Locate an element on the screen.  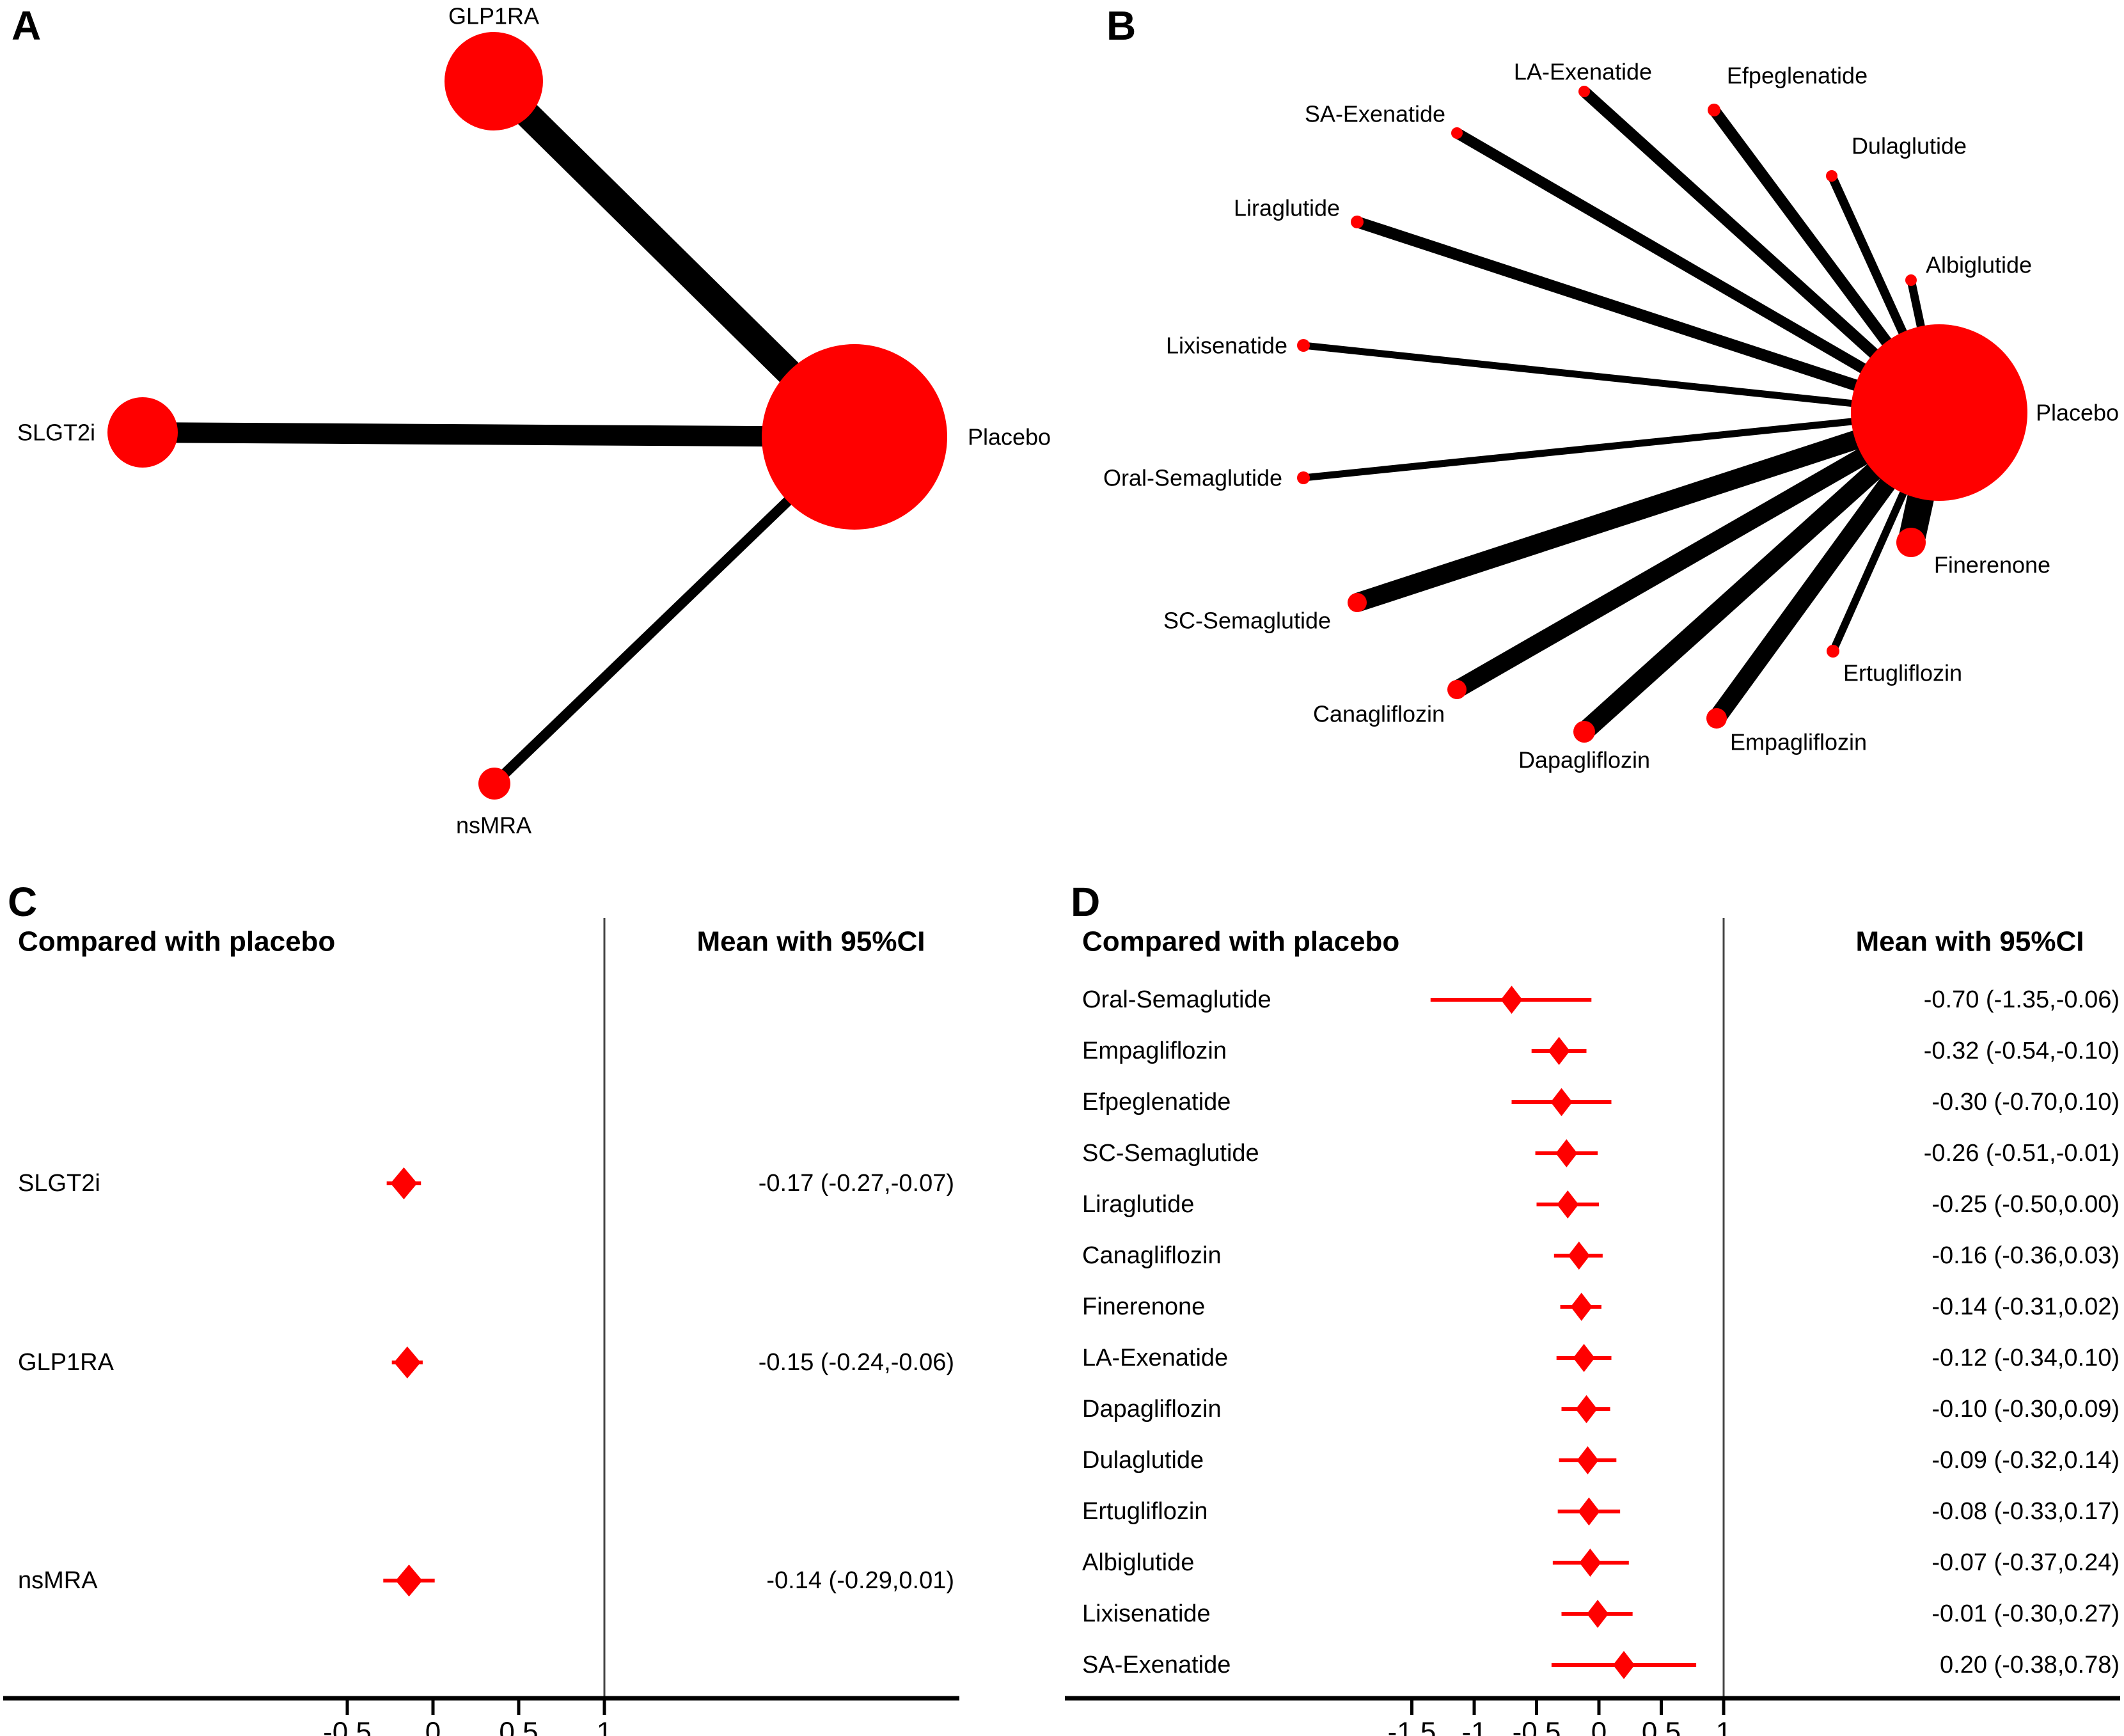
node-GLP1RA is located at coordinates (494, 81).